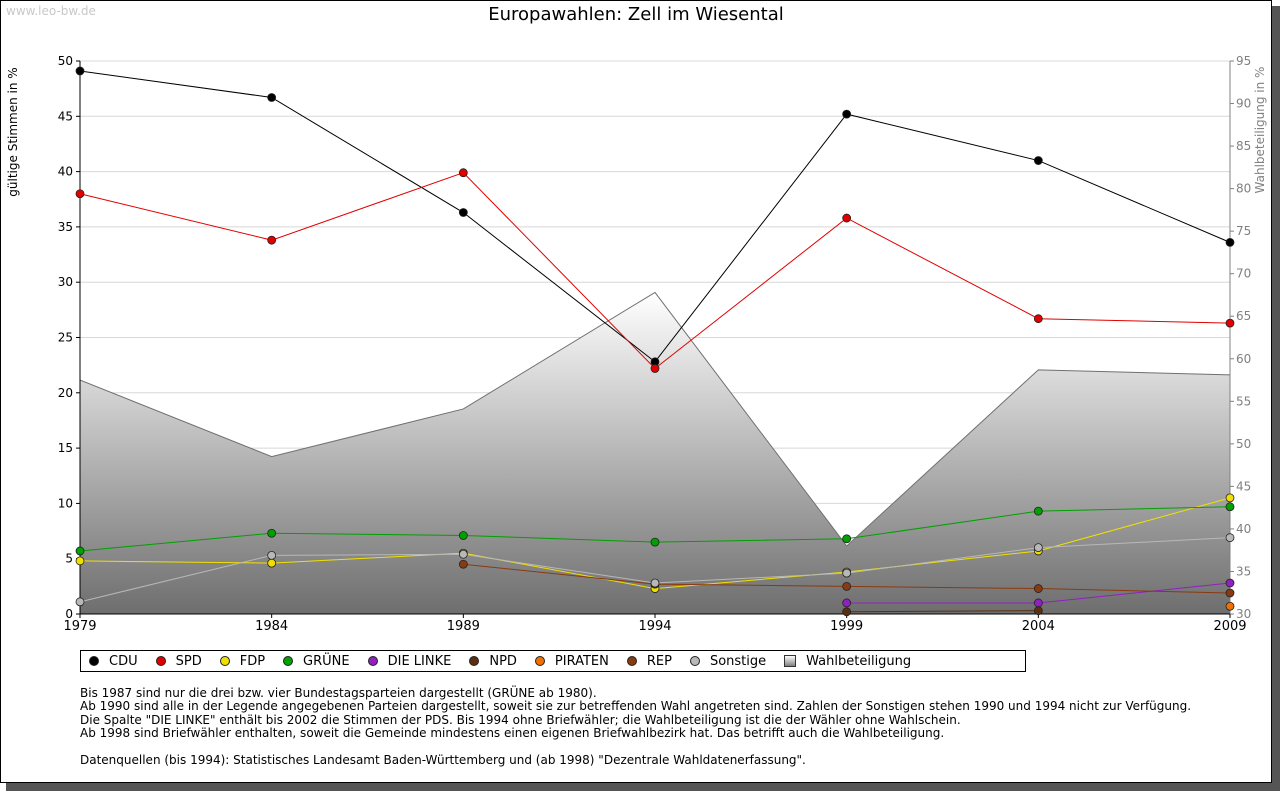 The image size is (1280, 791). I want to click on legend-item: PIRATEN, so click(571, 661).